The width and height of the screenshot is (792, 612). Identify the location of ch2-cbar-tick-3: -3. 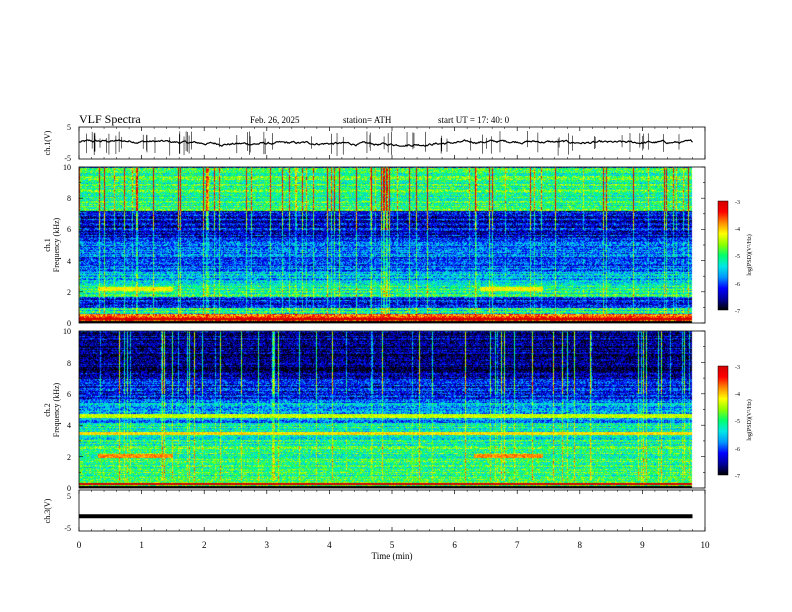
(737, 368).